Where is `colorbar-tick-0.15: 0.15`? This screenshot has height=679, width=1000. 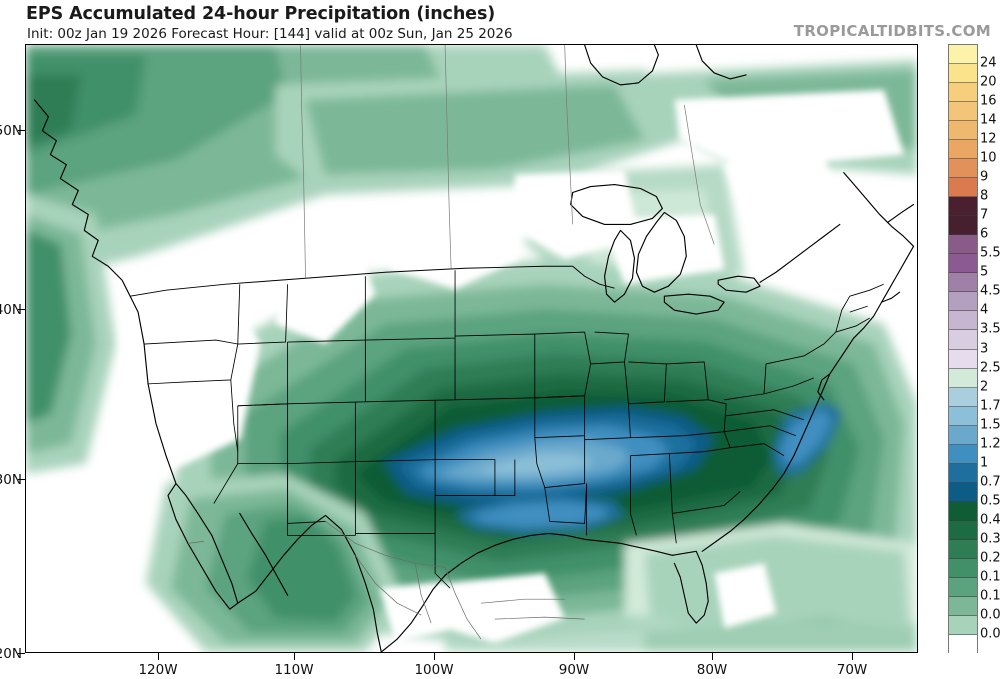 colorbar-tick-0.15: 0.15 is located at coordinates (990, 577).